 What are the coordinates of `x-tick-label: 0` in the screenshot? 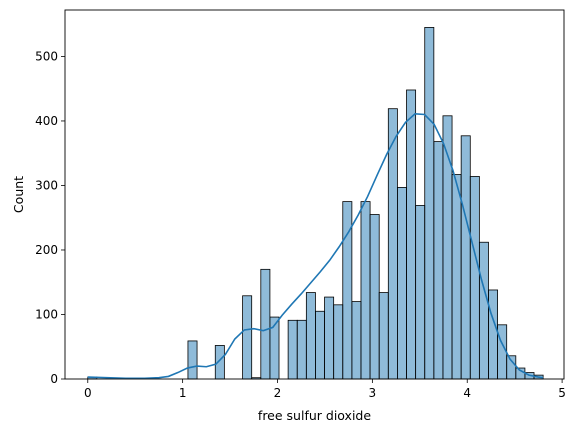 It's located at (88, 393).